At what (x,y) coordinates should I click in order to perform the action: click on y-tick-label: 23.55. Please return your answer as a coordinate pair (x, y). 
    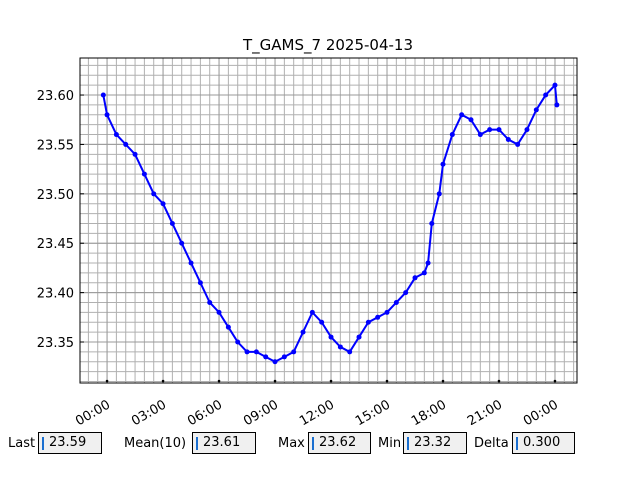
    Looking at the image, I should click on (55, 145).